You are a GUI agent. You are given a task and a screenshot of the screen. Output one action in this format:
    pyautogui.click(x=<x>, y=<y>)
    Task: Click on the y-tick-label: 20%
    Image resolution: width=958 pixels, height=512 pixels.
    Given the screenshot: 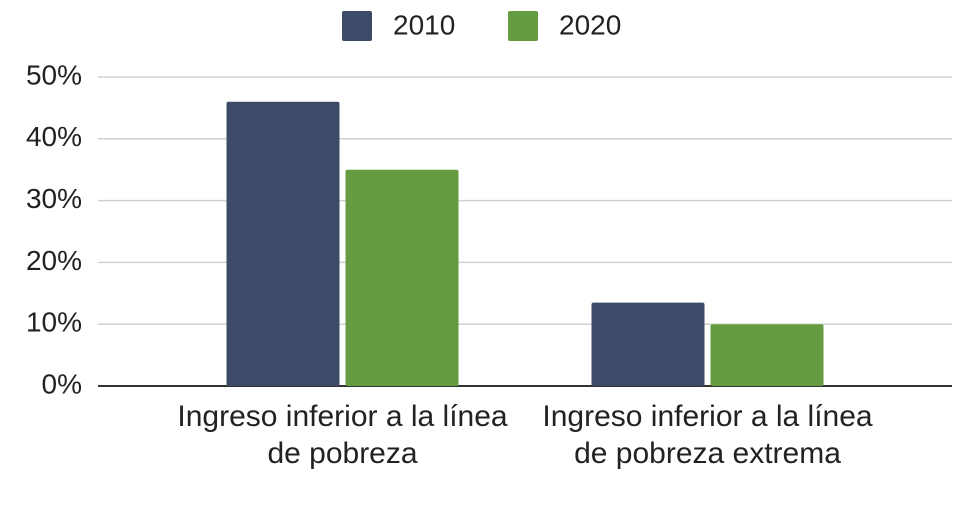 What is the action you would take?
    pyautogui.click(x=54, y=260)
    